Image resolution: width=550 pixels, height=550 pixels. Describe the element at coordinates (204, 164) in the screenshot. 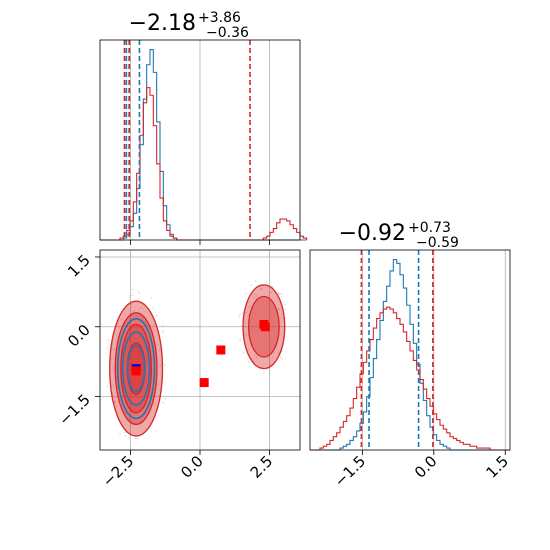

I see `hist1-series-red` at that location.